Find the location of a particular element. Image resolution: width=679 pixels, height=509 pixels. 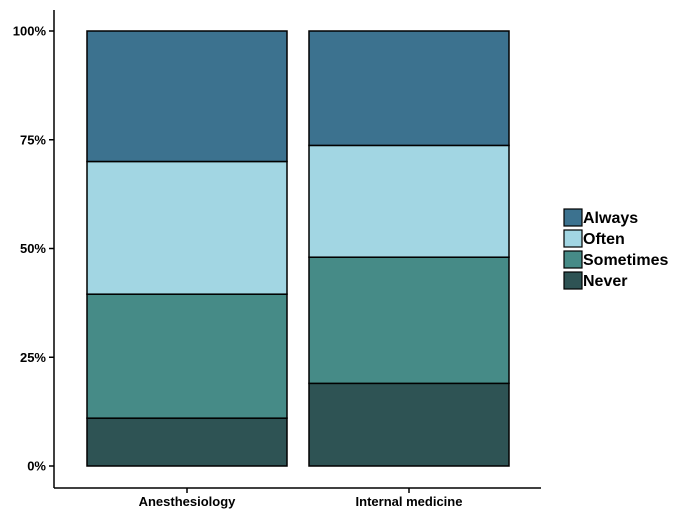

y-tick-label: 25% is located at coordinates (33, 357).